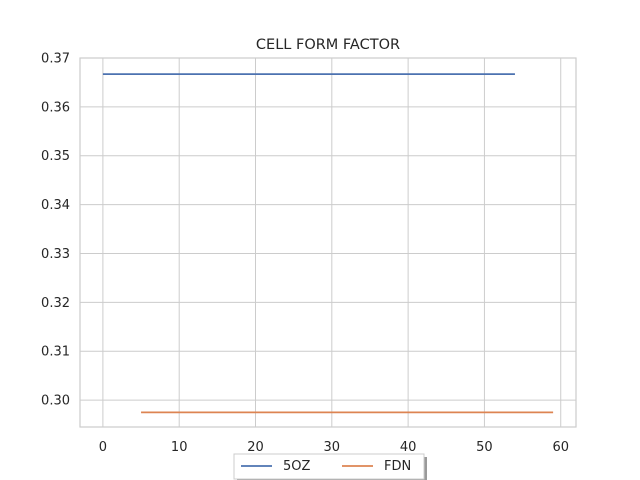  I want to click on legend: 5OZ FDN, so click(330, 466).